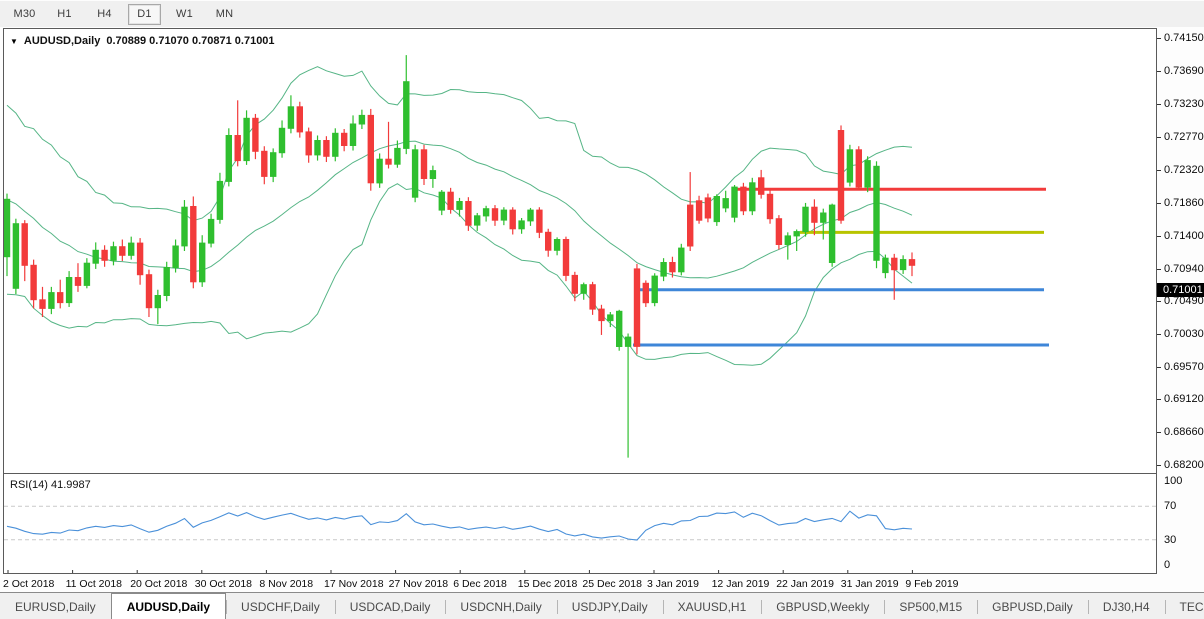 This screenshot has height=619, width=1204. I want to click on date-tick-label: 9 Feb 2019, so click(932, 584).